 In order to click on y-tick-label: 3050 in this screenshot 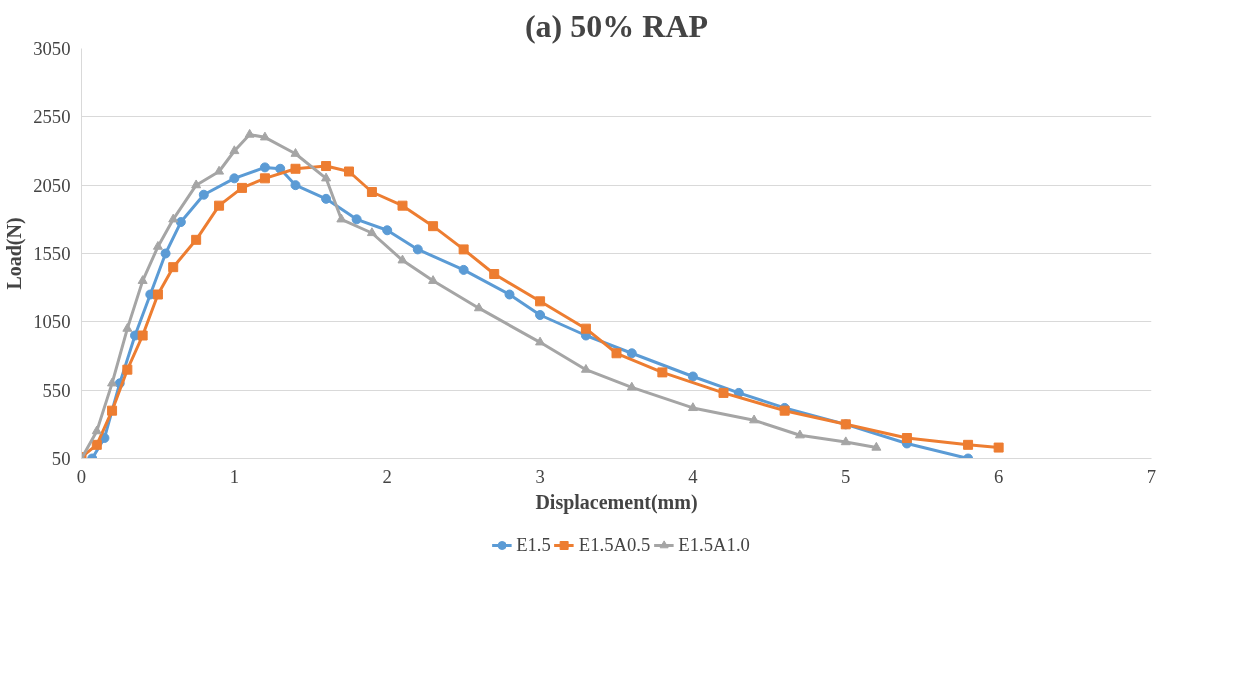, I will do `click(52, 48)`.